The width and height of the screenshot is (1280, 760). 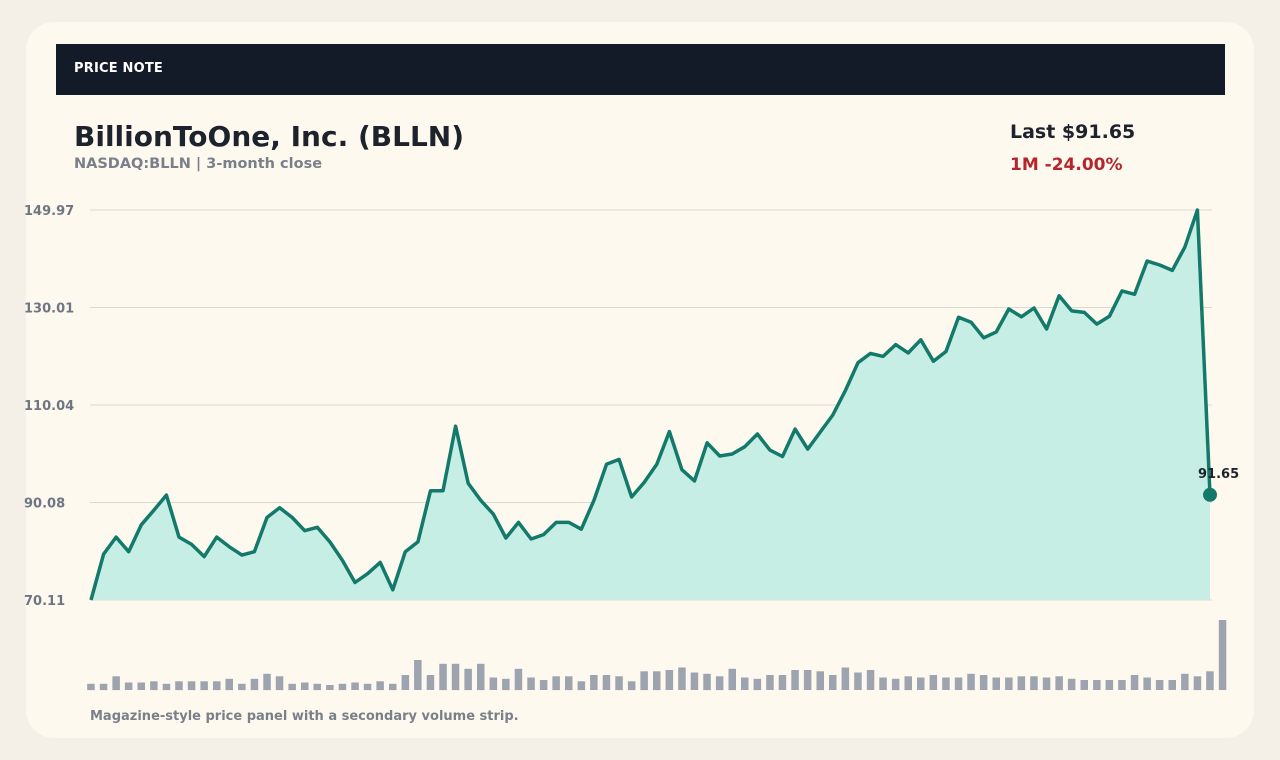 What do you see at coordinates (640, 69) in the screenshot?
I see `banner: PRICE NOTE` at bounding box center [640, 69].